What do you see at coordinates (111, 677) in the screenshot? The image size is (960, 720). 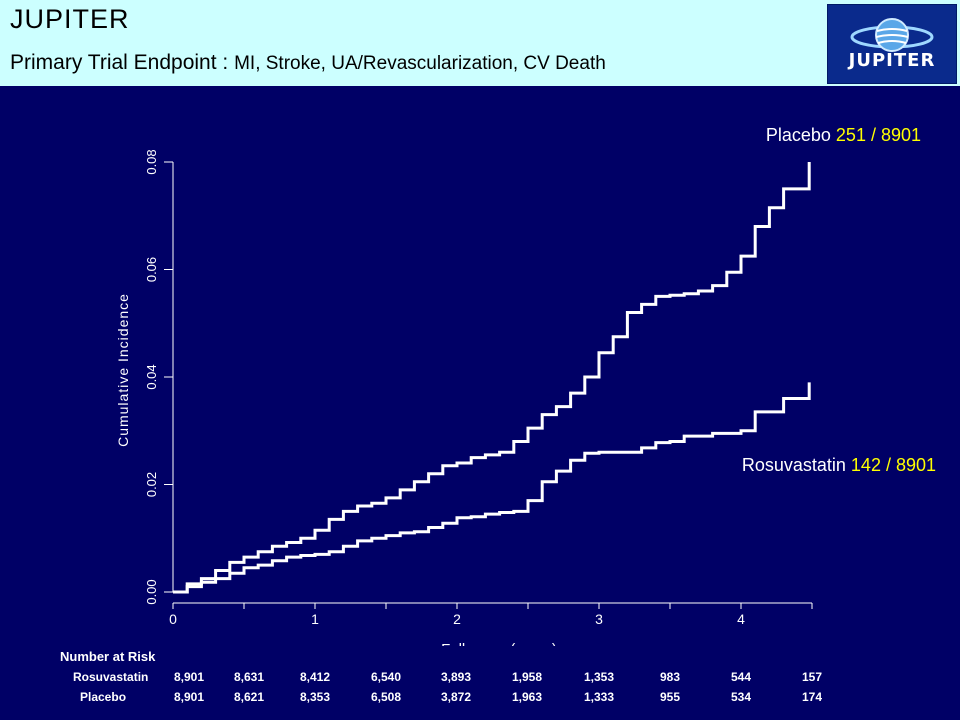 I see `risk-row-label: Rosuvastatin` at bounding box center [111, 677].